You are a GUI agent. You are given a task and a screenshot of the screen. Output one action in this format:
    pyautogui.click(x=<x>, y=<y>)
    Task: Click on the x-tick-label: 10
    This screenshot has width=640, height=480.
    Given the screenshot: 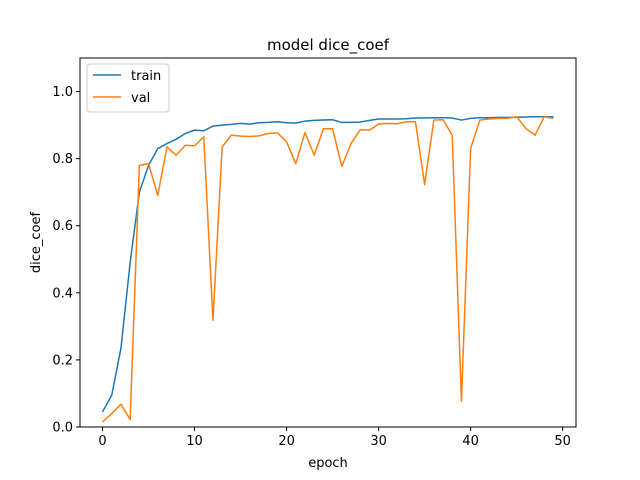 What is the action you would take?
    pyautogui.click(x=194, y=441)
    